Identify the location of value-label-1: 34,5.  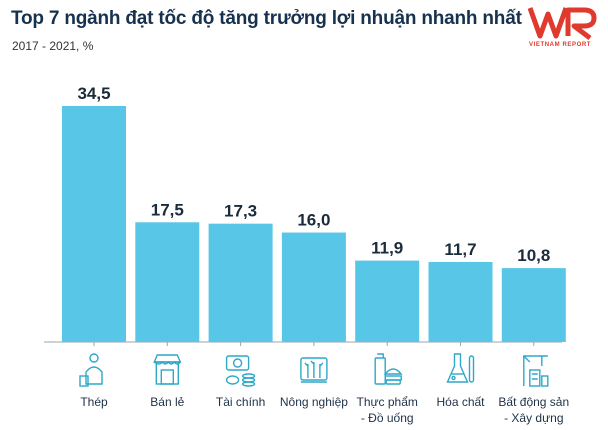
(93, 93).